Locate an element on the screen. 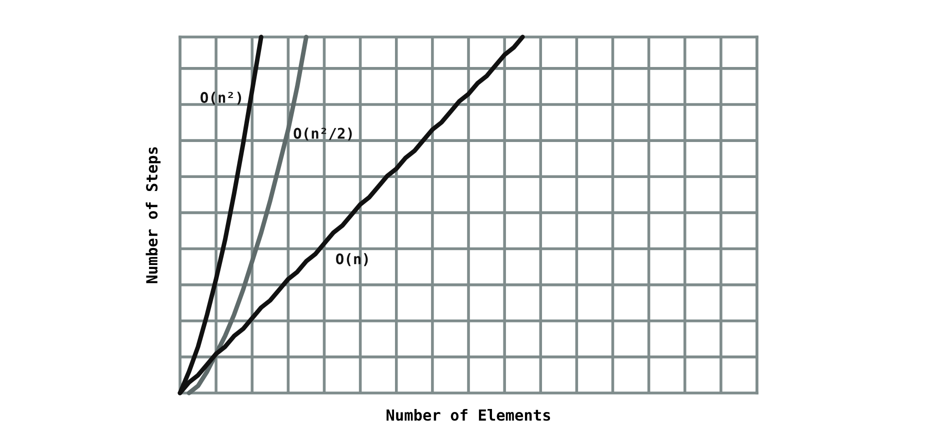 The width and height of the screenshot is (937, 431). y-axis-title: Number of Steps is located at coordinates (153, 215).